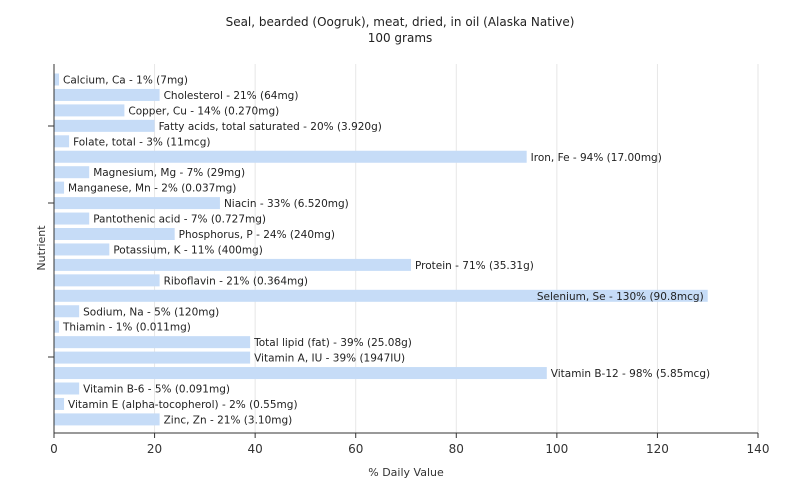 Image resolution: width=800 pixels, height=500 pixels. What do you see at coordinates (141, 142) in the screenshot?
I see `bar-label: Folate, total - 3% (11mcg)` at bounding box center [141, 142].